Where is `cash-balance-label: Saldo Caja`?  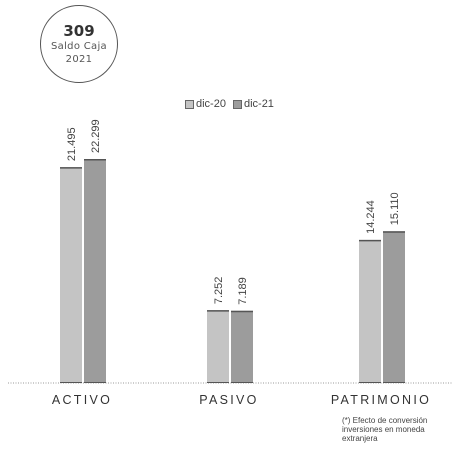 cash-balance-label: Saldo Caja is located at coordinates (79, 46).